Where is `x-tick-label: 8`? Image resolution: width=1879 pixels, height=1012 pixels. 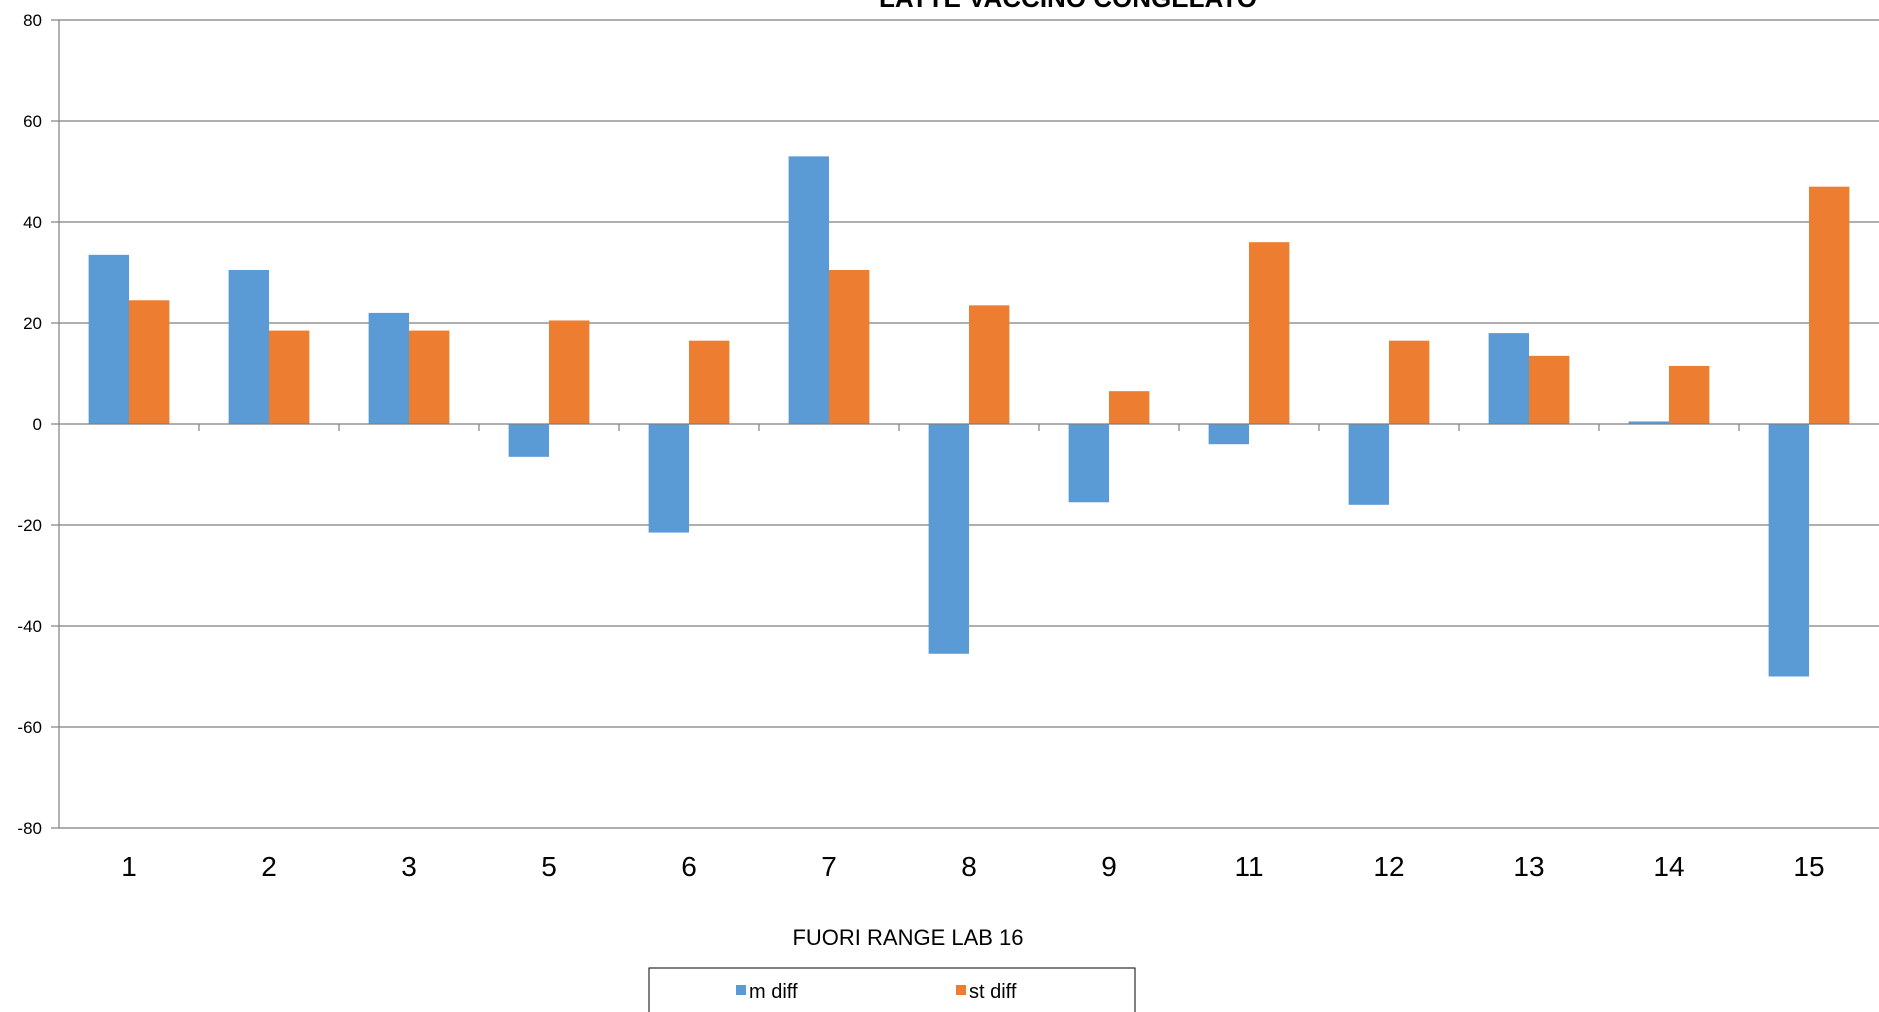
x-tick-label: 8 is located at coordinates (969, 866).